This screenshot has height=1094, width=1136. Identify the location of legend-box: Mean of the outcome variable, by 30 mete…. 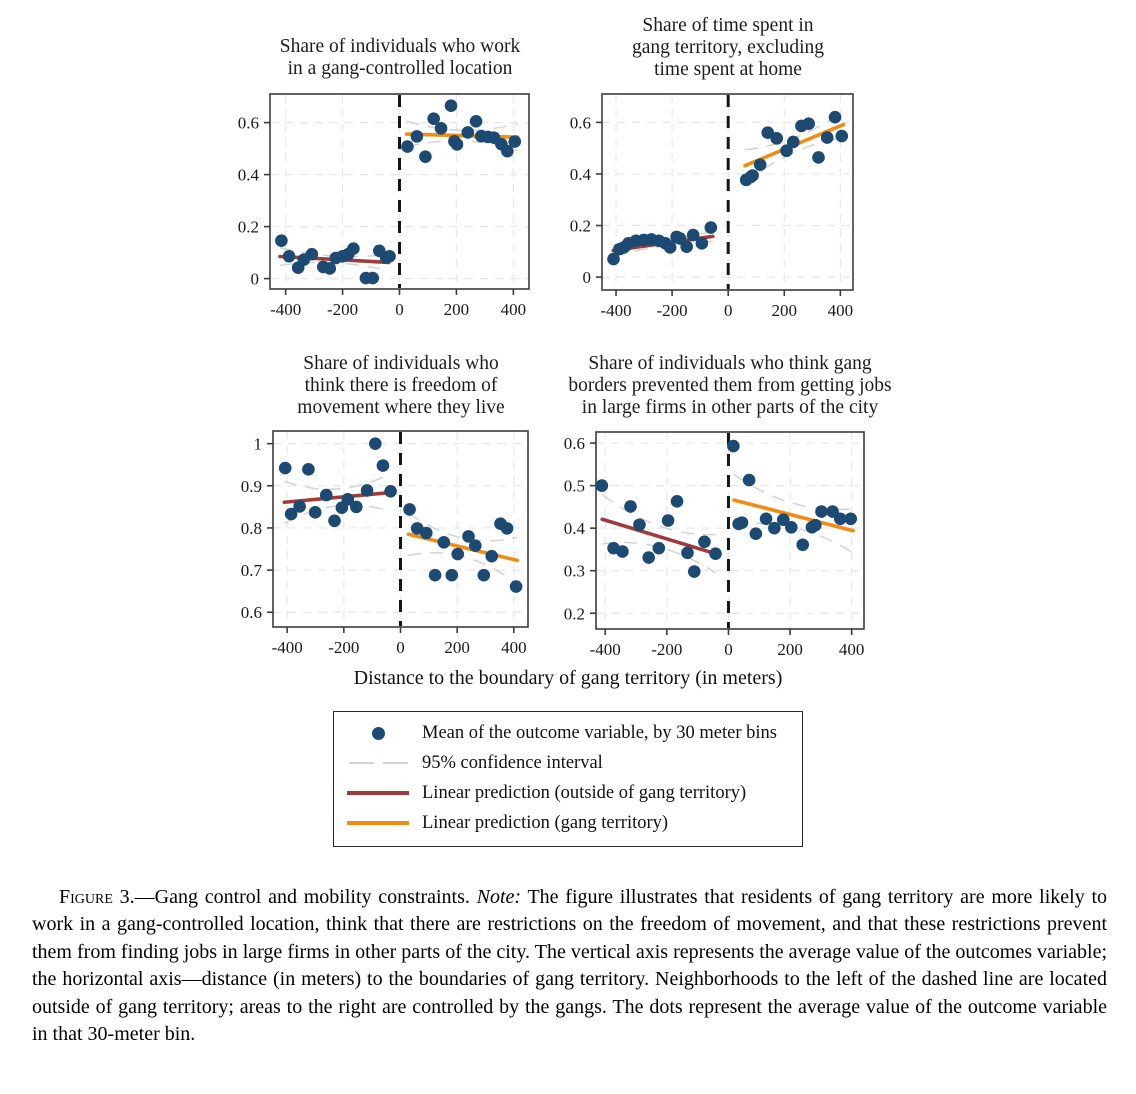
(568, 779).